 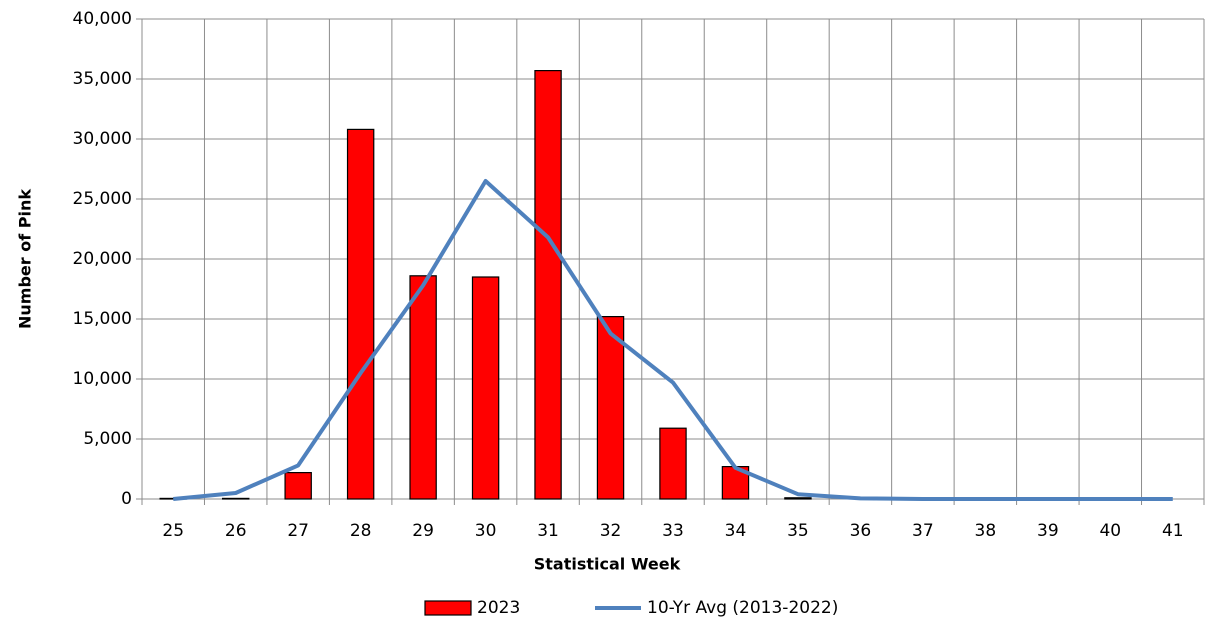 I want to click on x-axis-title: Statistical Week, so click(x=607, y=564).